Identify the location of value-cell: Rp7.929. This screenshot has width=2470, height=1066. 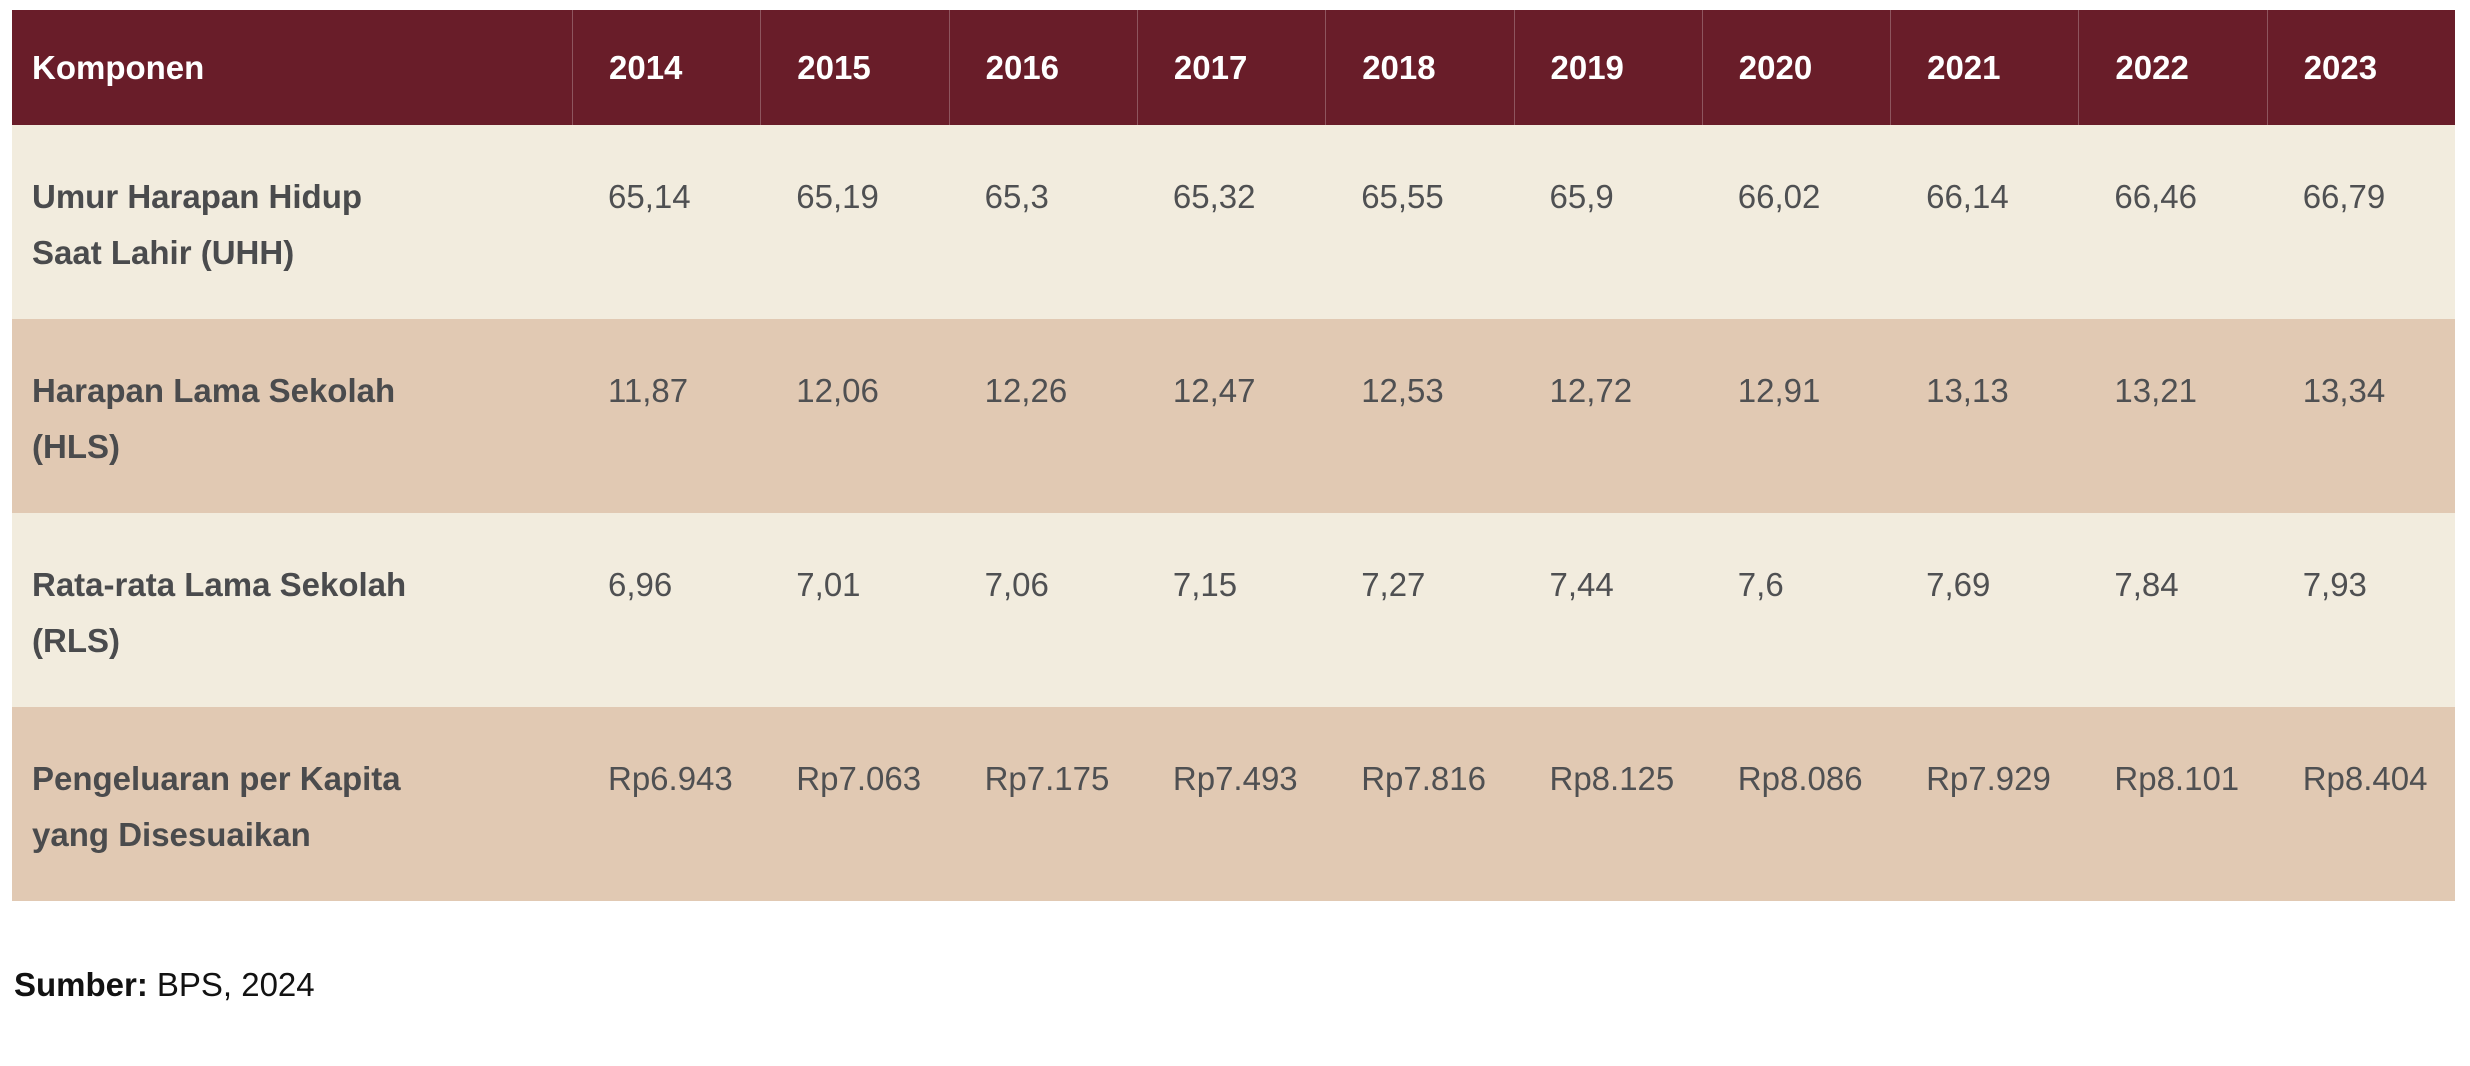
(1988, 778).